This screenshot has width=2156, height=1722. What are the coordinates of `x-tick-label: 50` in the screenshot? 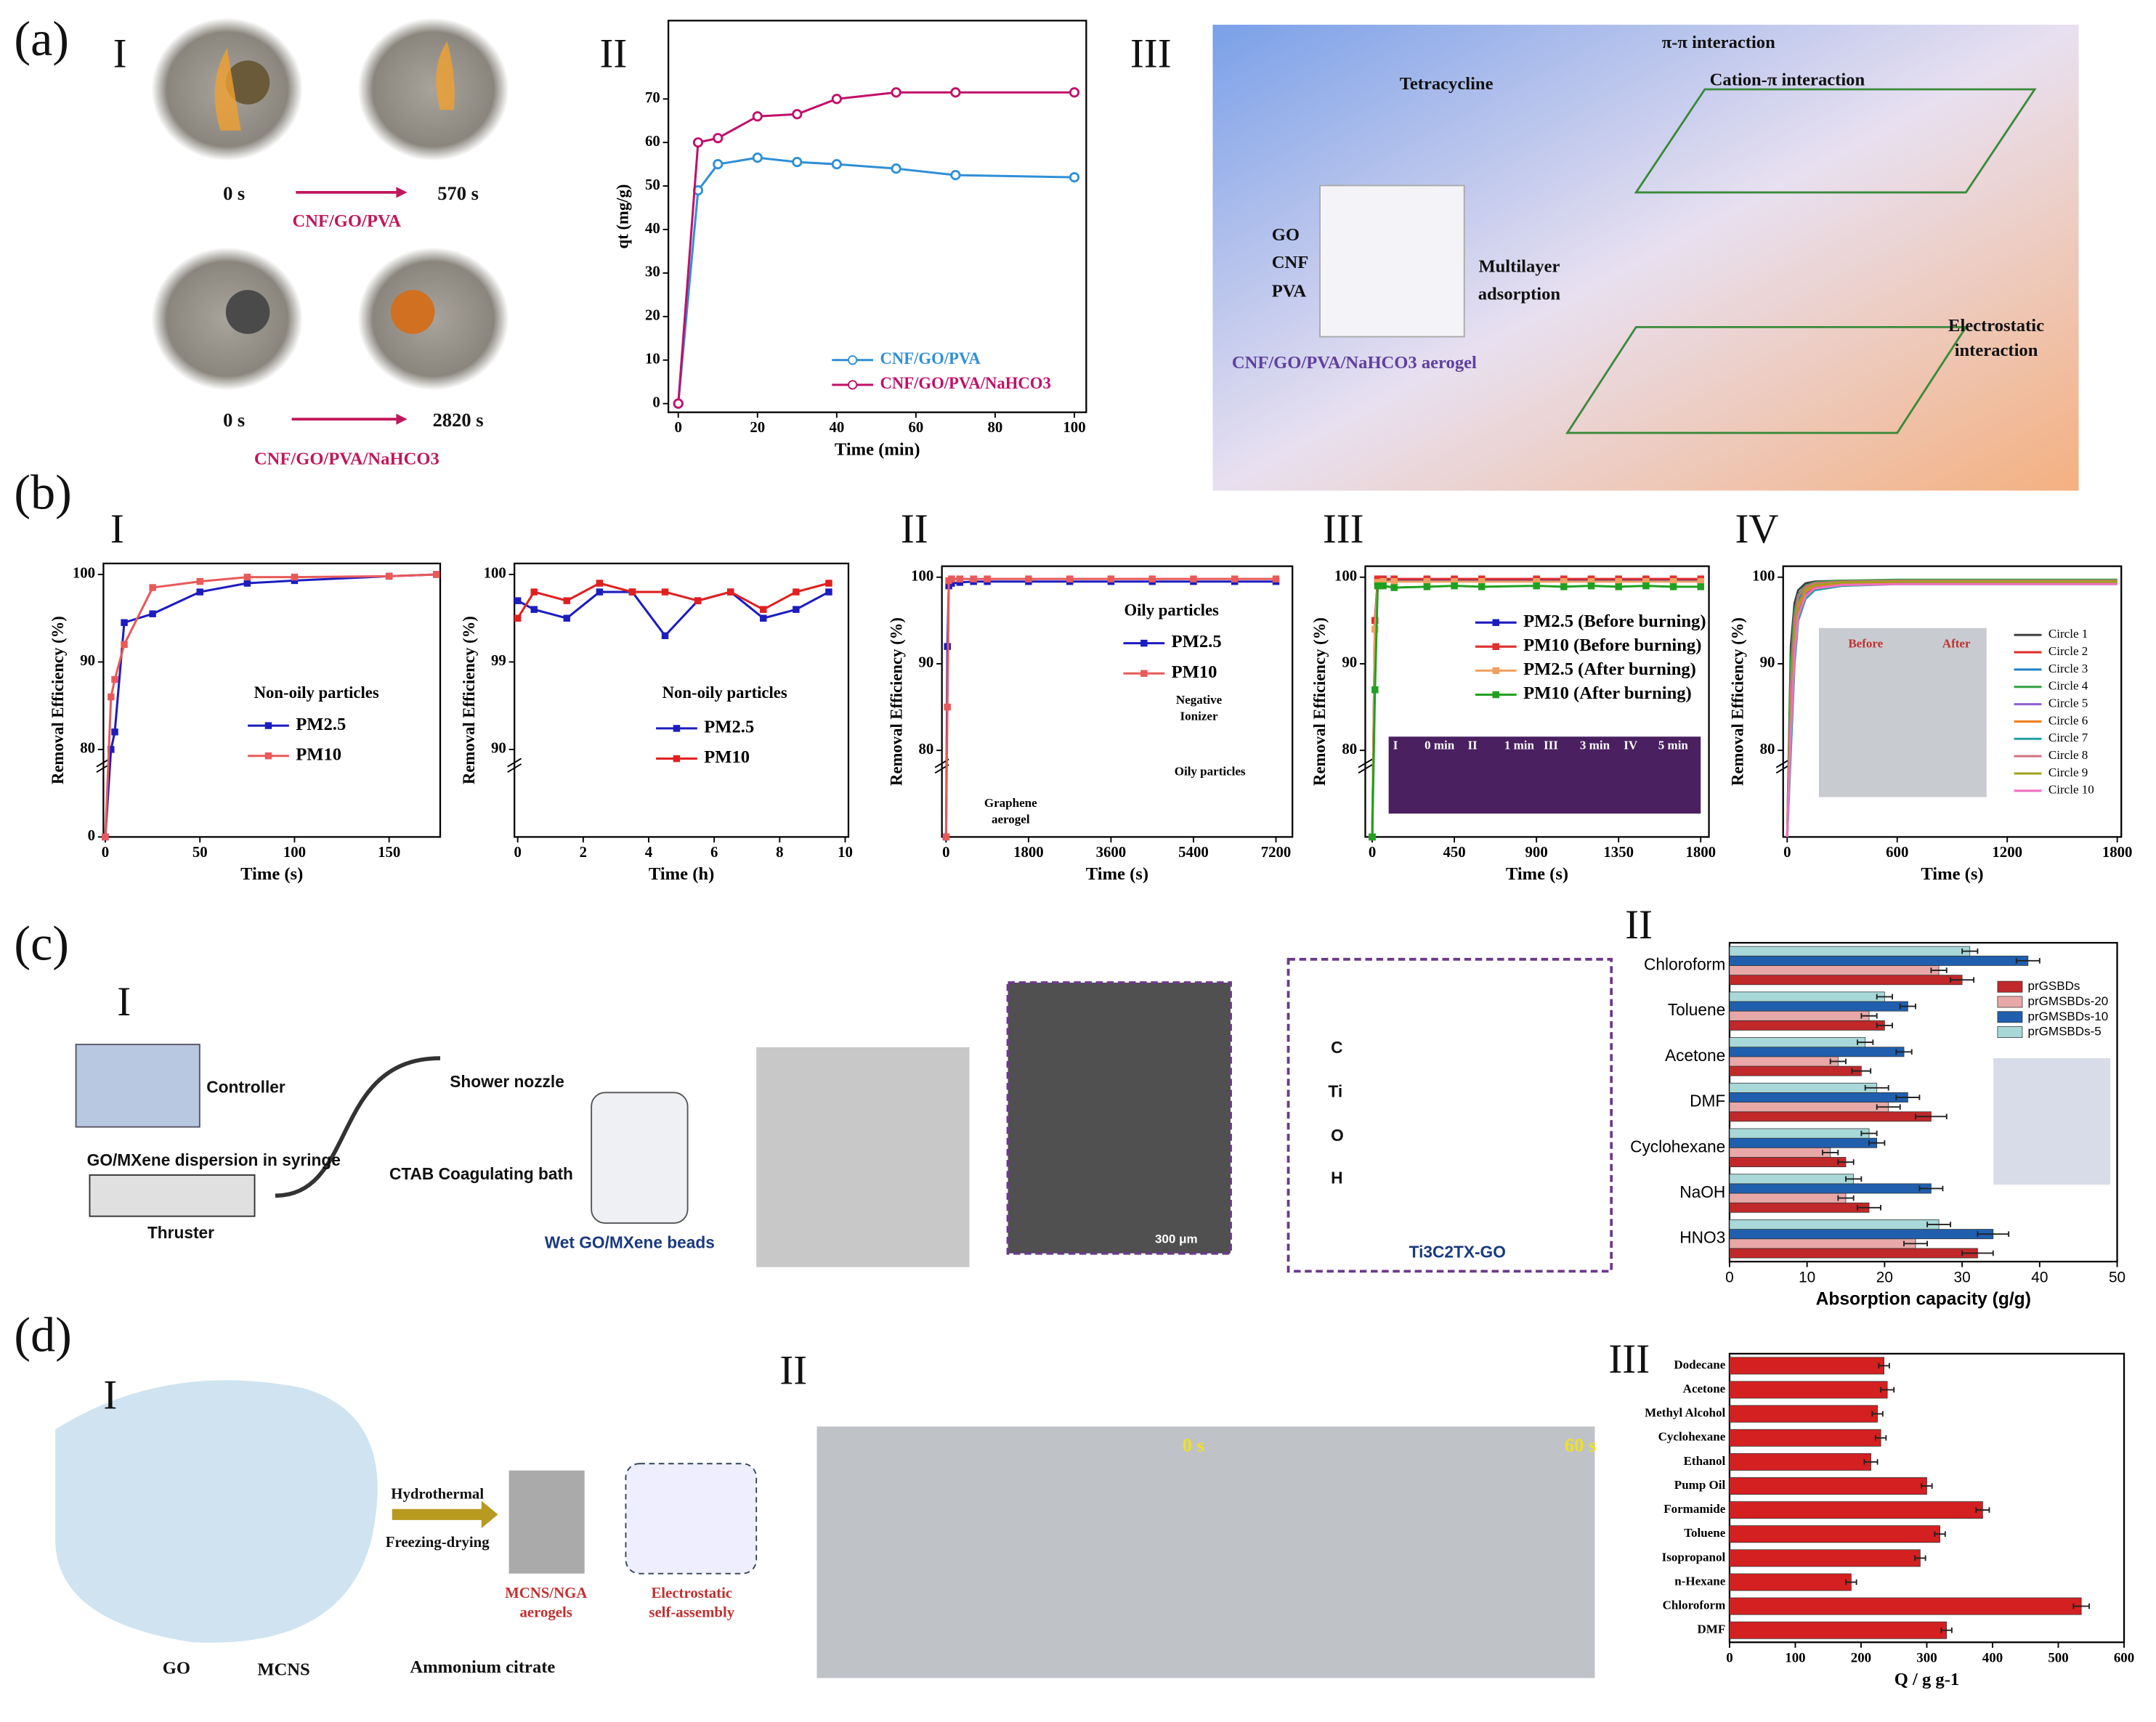 It's located at (200, 852).